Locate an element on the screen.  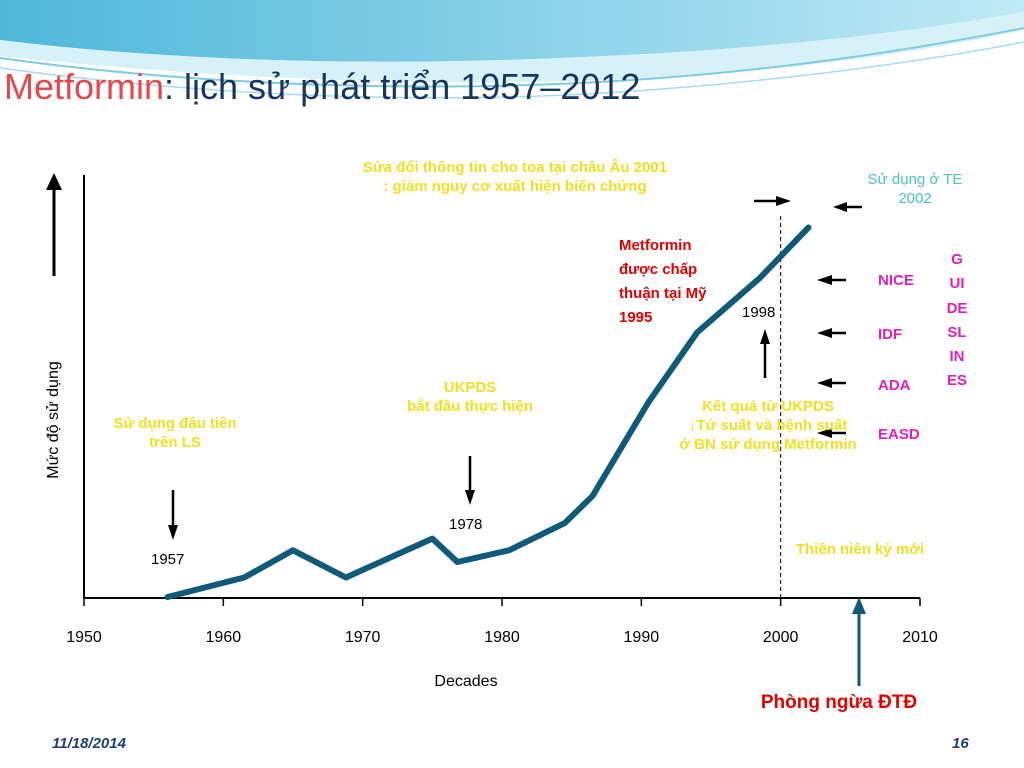
x-tick-label: 2000 is located at coordinates (781, 637).